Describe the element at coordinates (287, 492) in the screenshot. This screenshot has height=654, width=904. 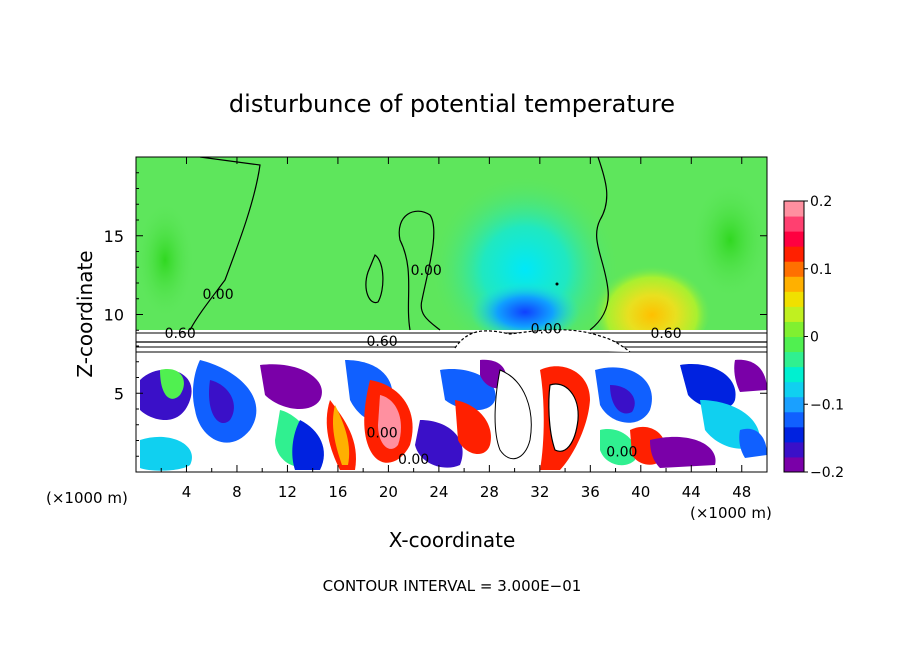
I see `x-tick-label: 12` at that location.